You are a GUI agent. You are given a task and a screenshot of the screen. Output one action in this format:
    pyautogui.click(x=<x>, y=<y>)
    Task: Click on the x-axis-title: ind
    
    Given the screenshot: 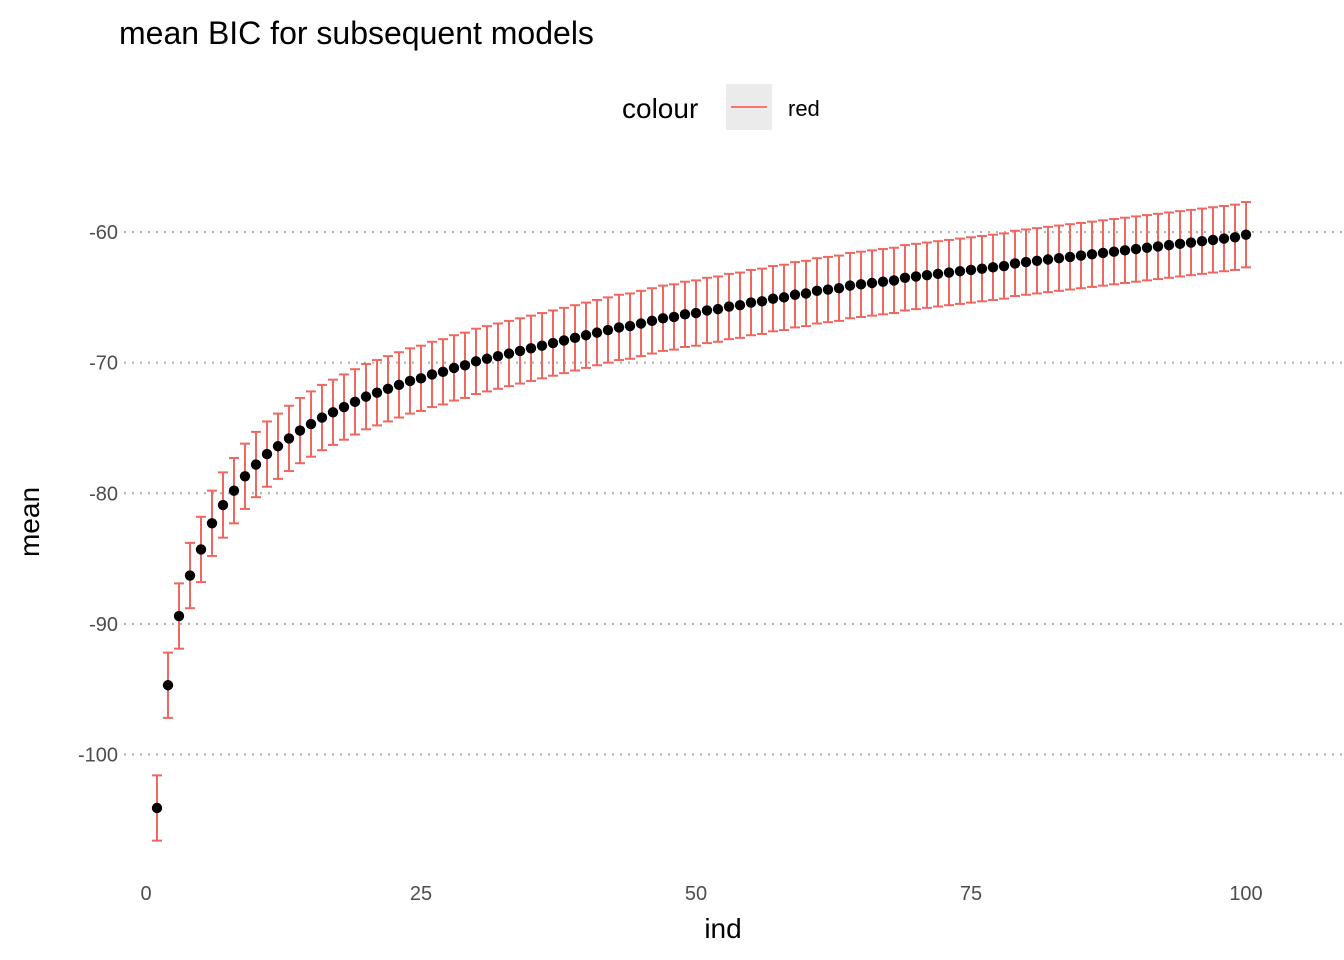 What is the action you would take?
    pyautogui.click(x=722, y=928)
    